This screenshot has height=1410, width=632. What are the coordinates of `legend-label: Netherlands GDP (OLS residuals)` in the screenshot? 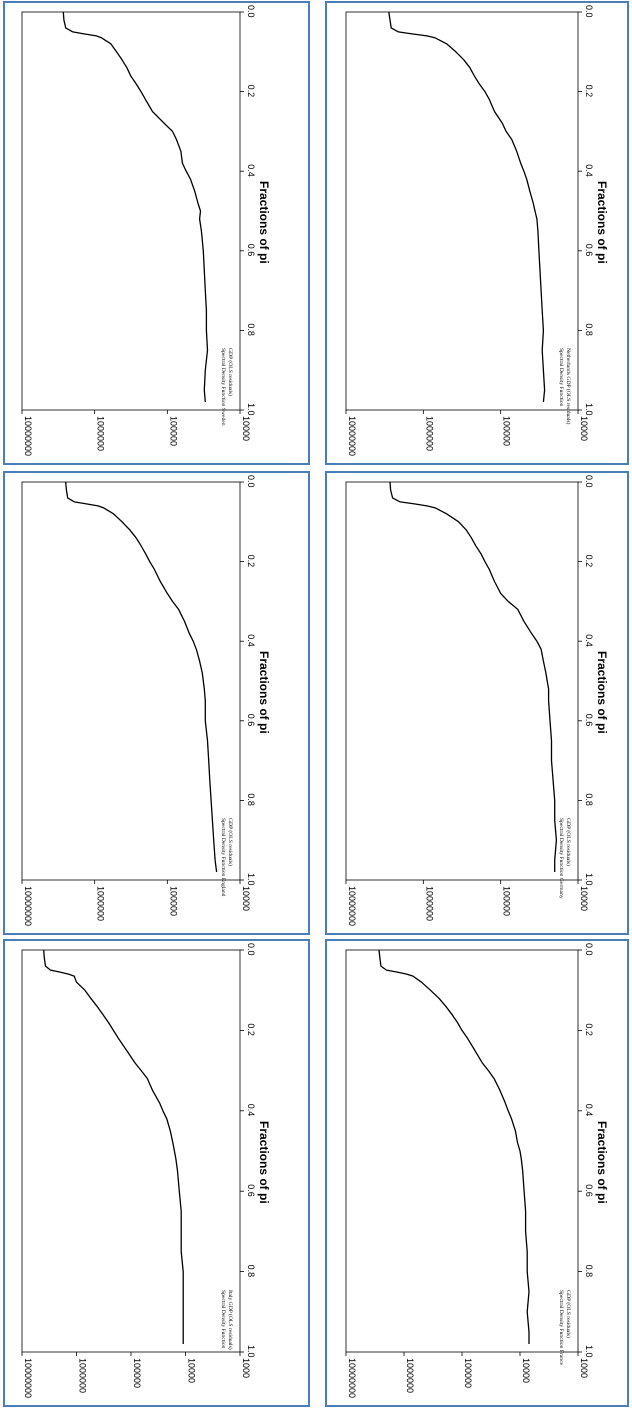 It's located at (568, 386).